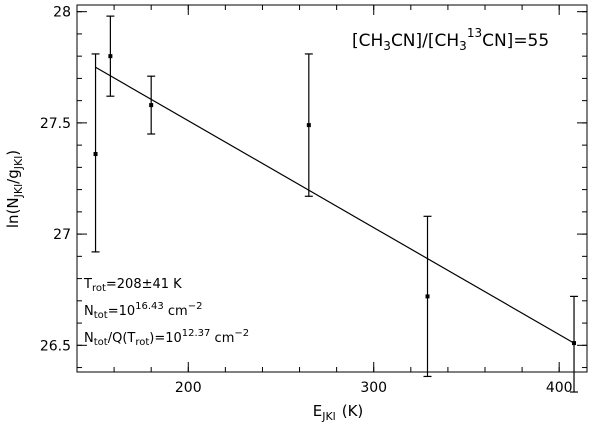 The image size is (600, 424). I want to click on ntot-eq: =10, so click(121, 311).